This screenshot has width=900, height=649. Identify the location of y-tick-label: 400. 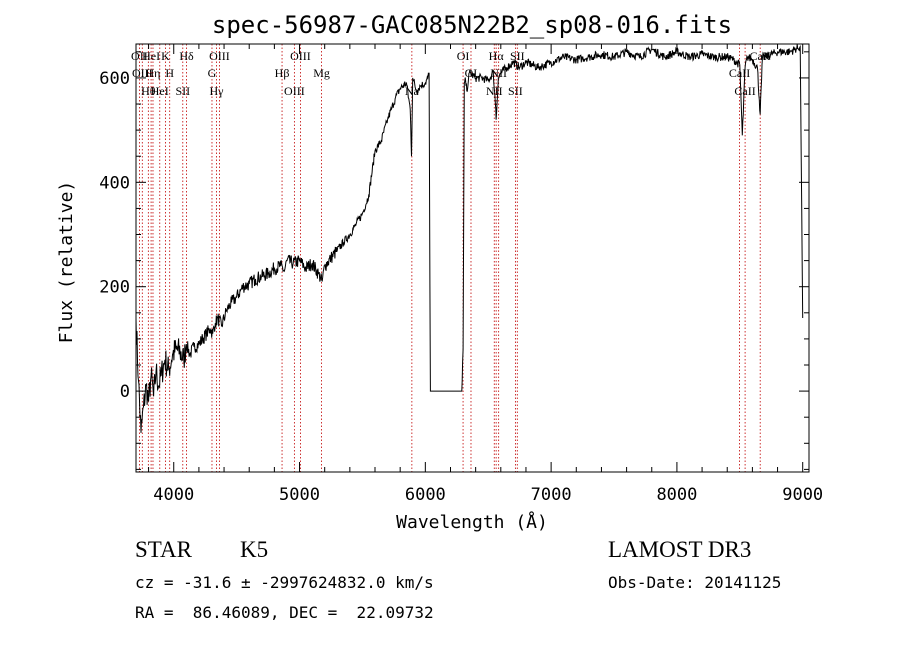
(114, 183).